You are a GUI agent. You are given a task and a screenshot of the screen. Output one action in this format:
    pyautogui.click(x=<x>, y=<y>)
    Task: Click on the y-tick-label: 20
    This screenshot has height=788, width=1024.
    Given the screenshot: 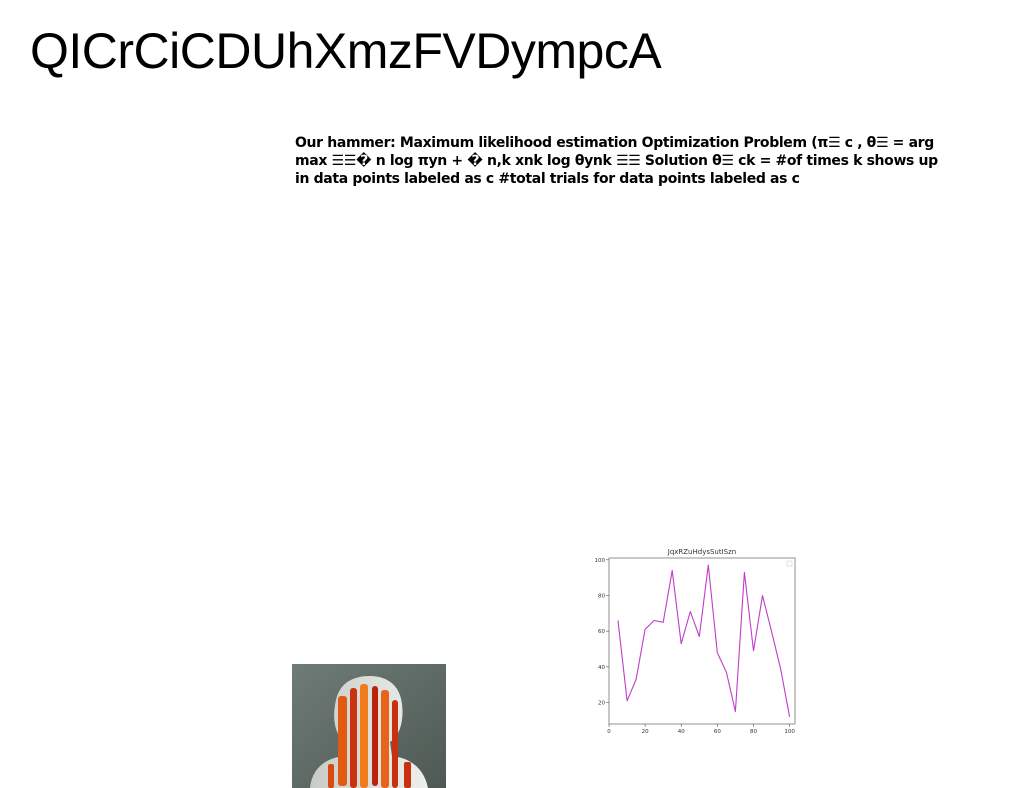 What is the action you would take?
    pyautogui.click(x=601, y=704)
    